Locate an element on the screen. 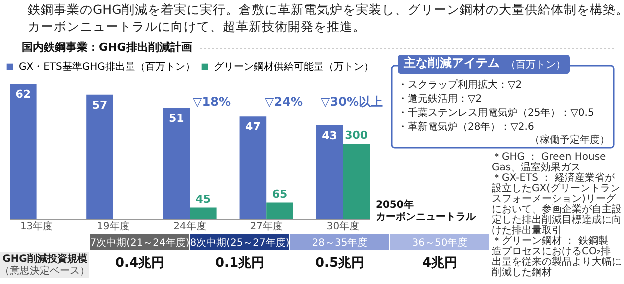  x-tick-label: 19年度 is located at coordinates (113, 226).